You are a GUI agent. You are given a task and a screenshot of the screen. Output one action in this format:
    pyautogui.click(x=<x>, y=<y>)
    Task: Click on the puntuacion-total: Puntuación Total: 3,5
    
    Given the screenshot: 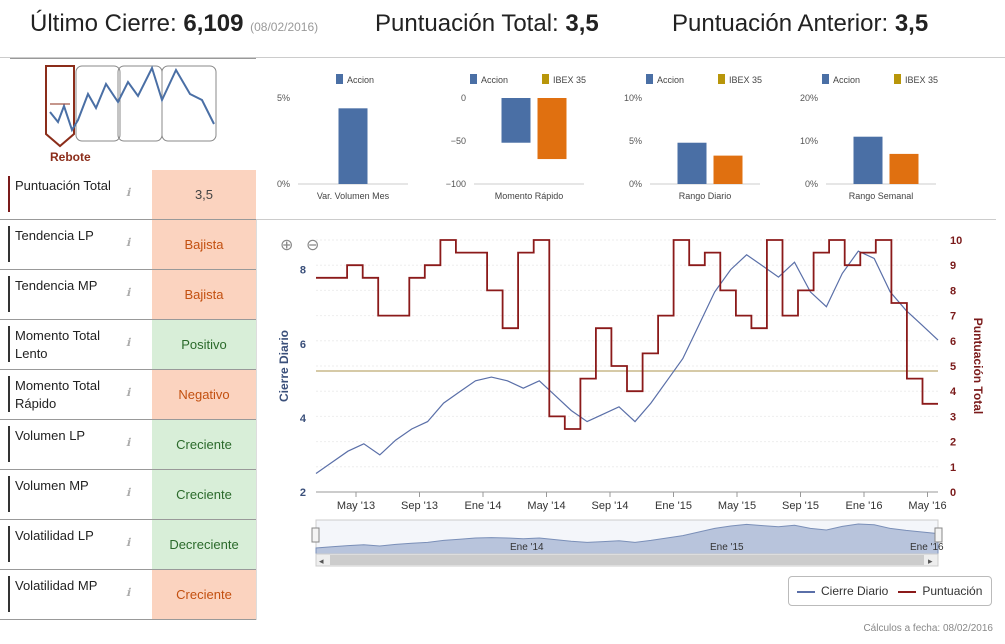 What is the action you would take?
    pyautogui.click(x=487, y=24)
    